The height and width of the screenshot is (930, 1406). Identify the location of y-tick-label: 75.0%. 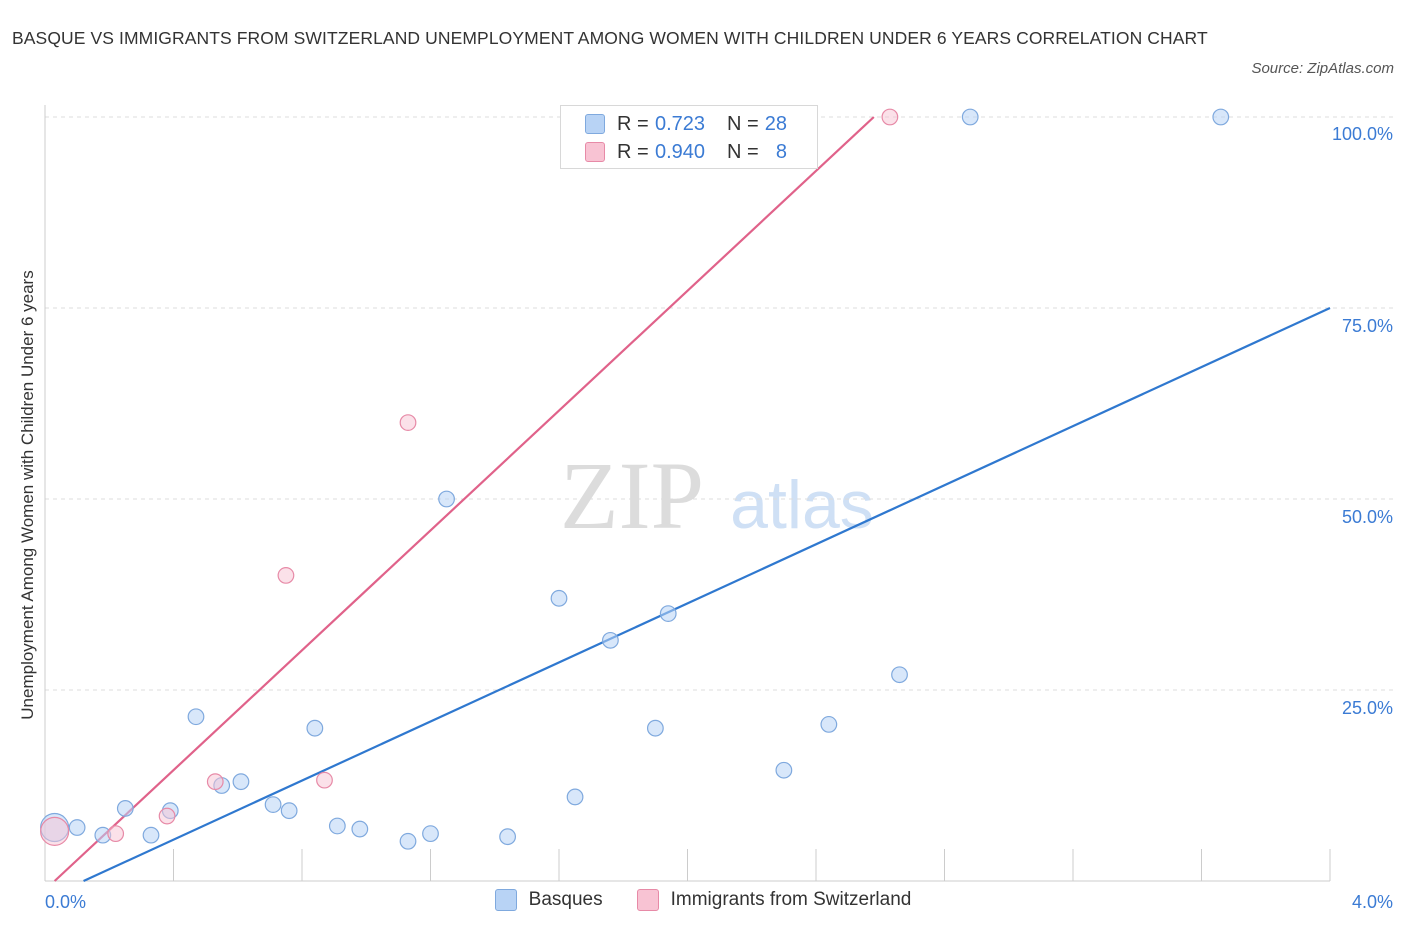
(1367, 326).